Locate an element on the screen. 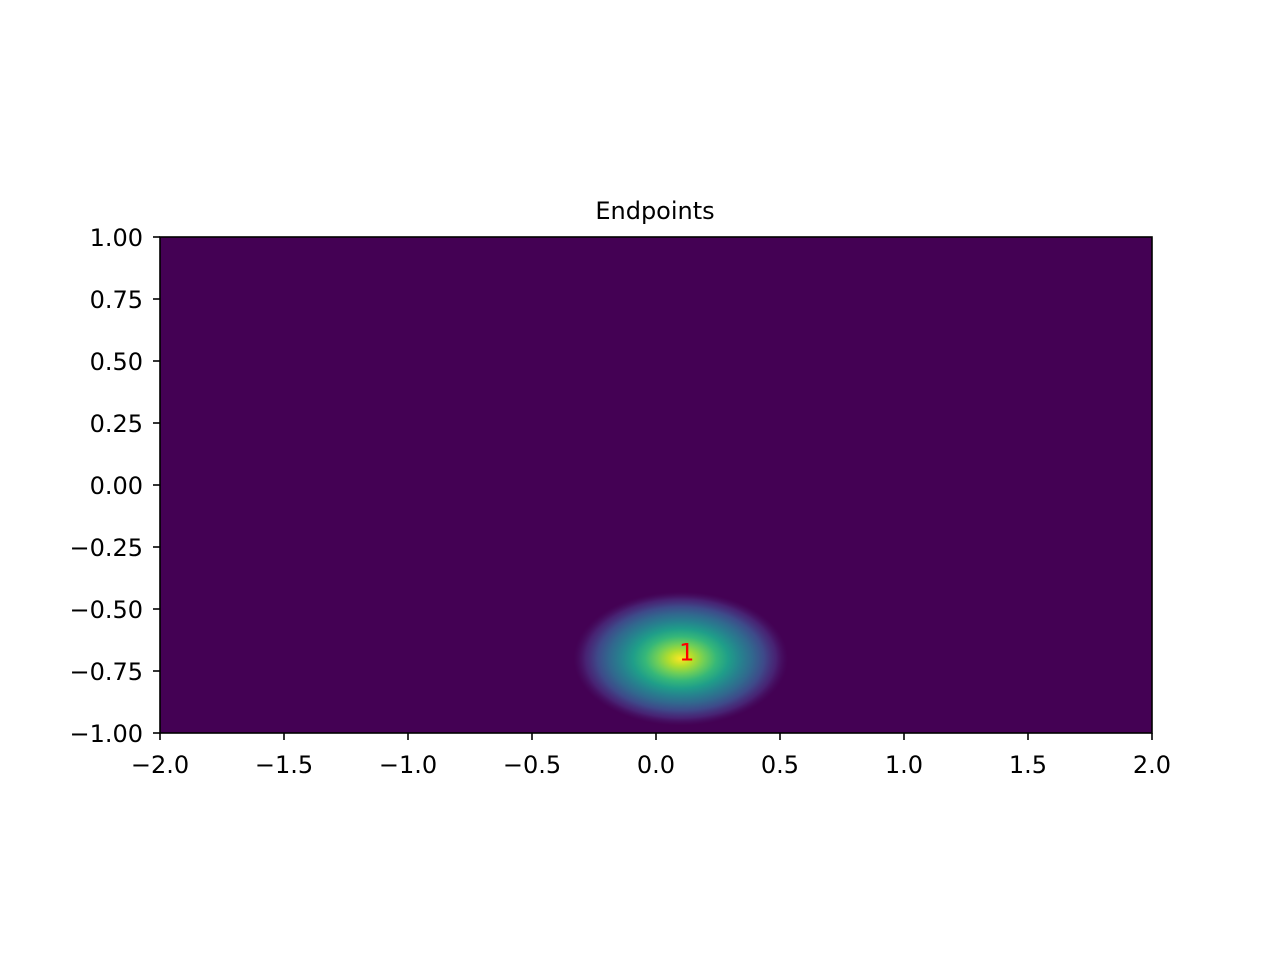  x-tick-label: 1.5 is located at coordinates (1028, 765).